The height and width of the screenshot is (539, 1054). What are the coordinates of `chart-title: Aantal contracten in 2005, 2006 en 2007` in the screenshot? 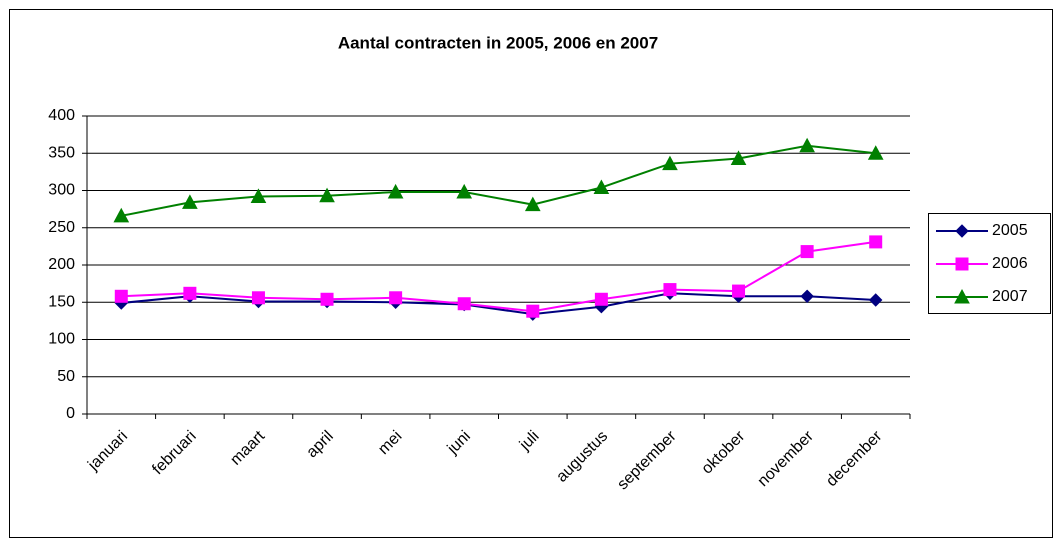 It's located at (498, 42).